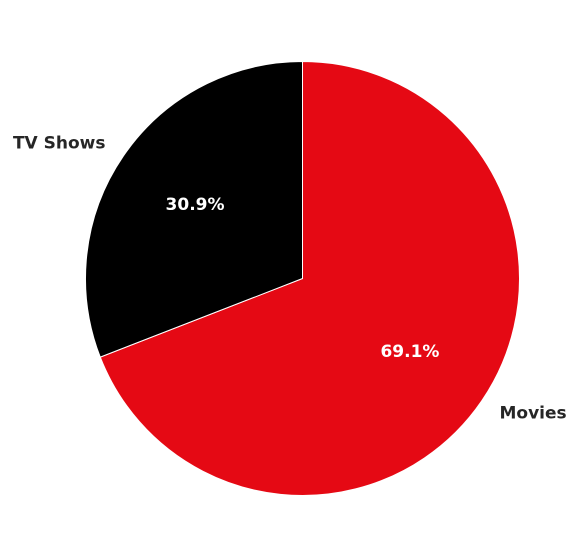 Image resolution: width=581 pixels, height=558 pixels. Describe the element at coordinates (409, 352) in the screenshot. I see `percent-label-movies: 69.1%` at that location.